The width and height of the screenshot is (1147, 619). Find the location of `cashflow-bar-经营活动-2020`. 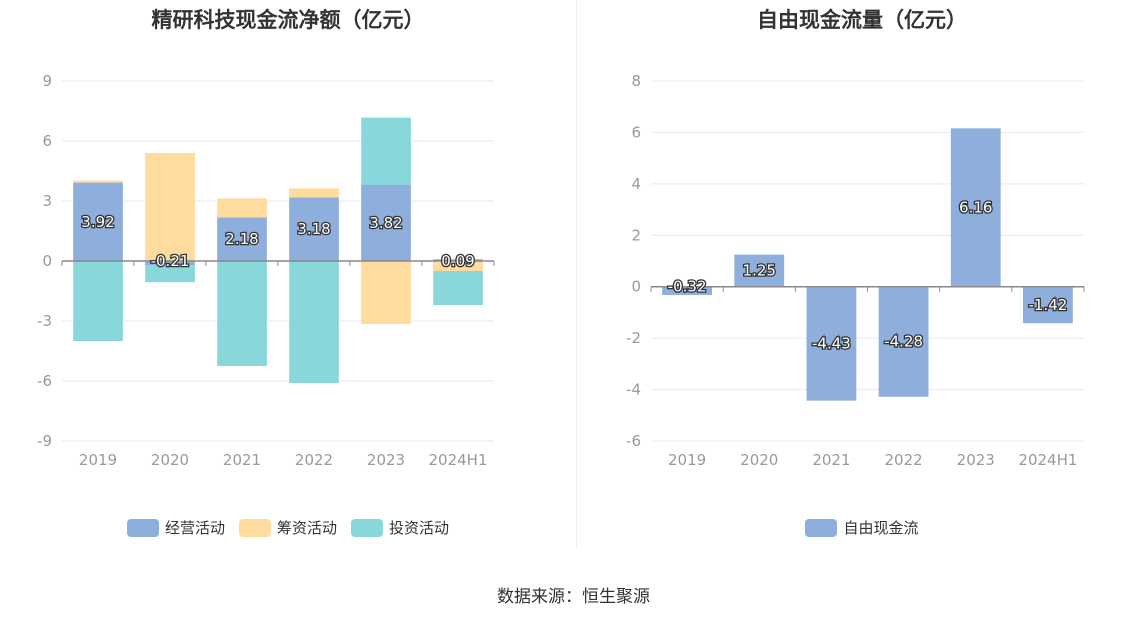

cashflow-bar-经营活动-2020 is located at coordinates (170, 263).